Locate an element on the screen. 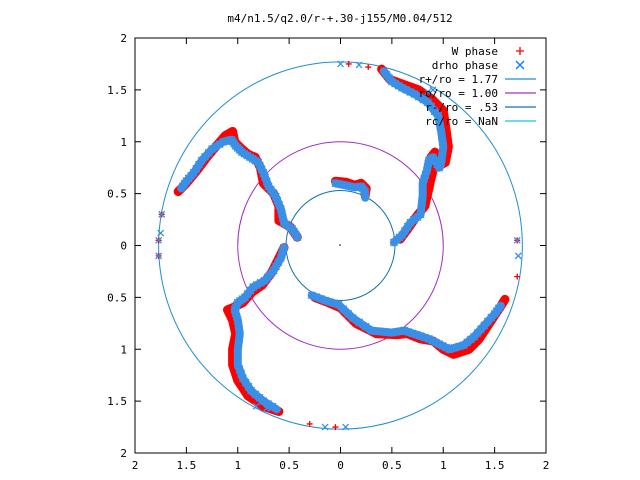 The width and height of the screenshot is (640, 480). x-tick-label: 1.5 is located at coordinates (186, 465).